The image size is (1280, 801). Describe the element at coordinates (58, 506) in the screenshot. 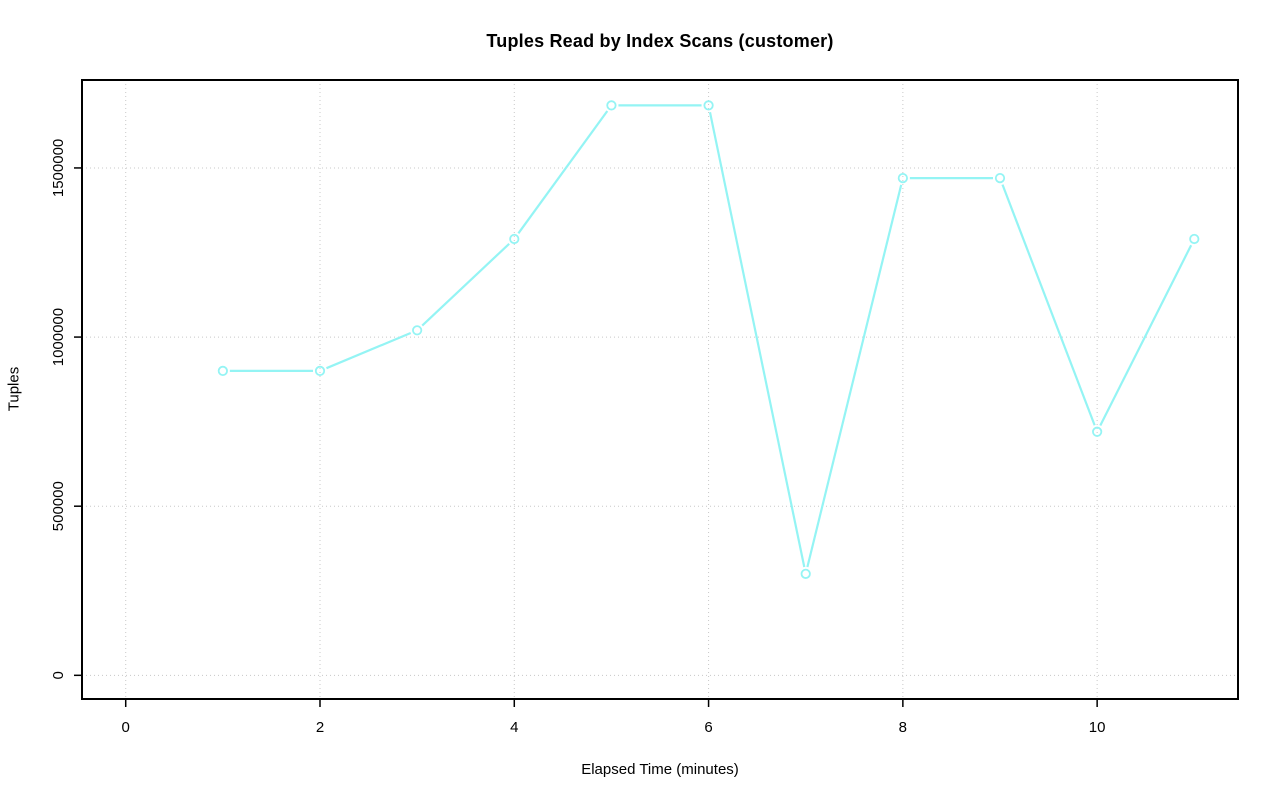

I see `y-tick-label: 500000` at that location.